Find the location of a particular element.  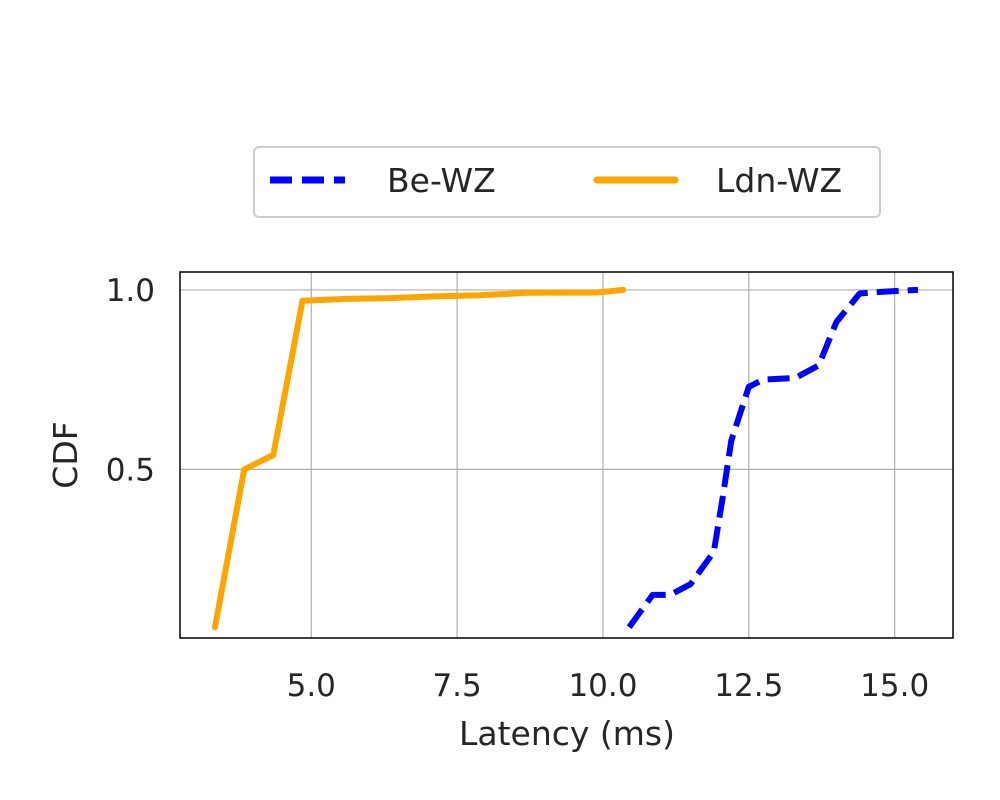

x-axis-label: Latency (ms) is located at coordinates (567, 733).